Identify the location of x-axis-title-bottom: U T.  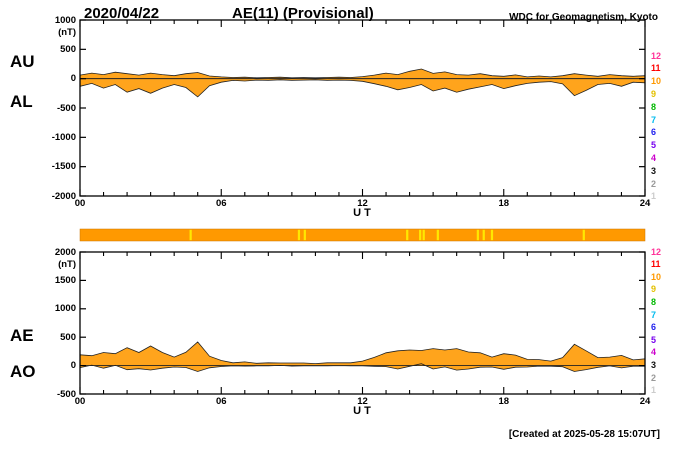
(362, 411).